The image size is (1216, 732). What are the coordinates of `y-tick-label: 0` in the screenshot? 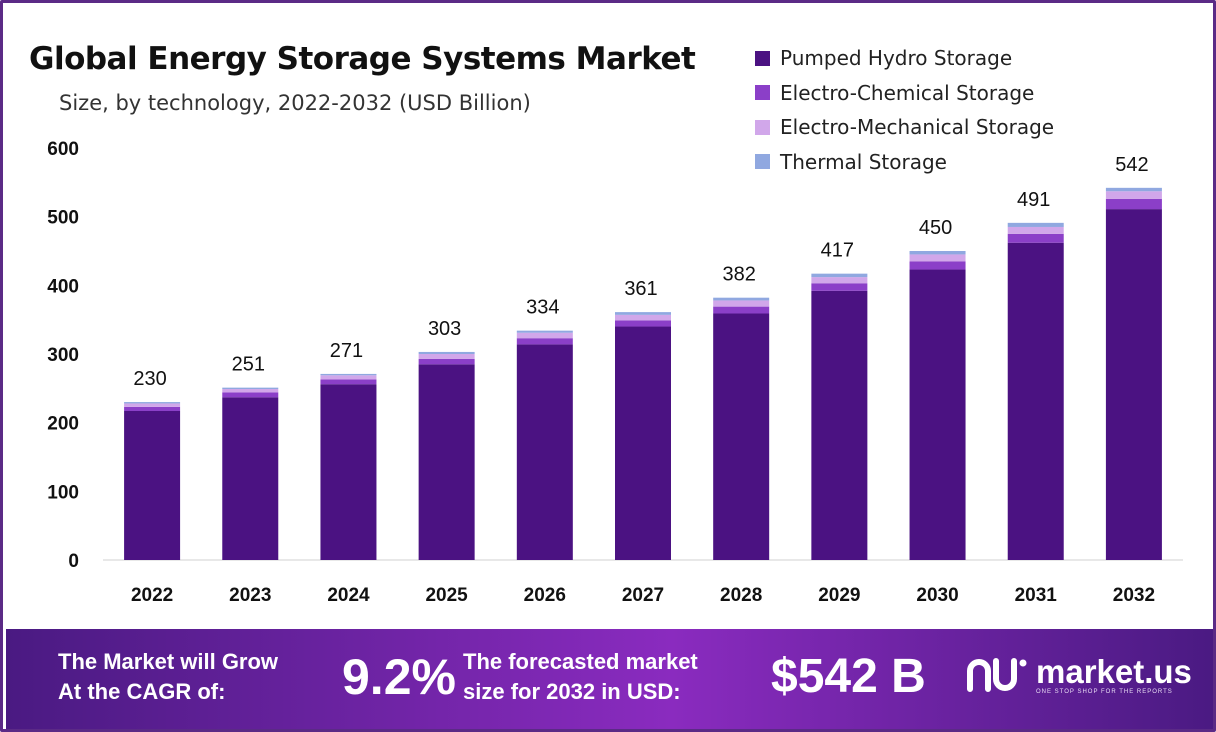 It's located at (73, 561).